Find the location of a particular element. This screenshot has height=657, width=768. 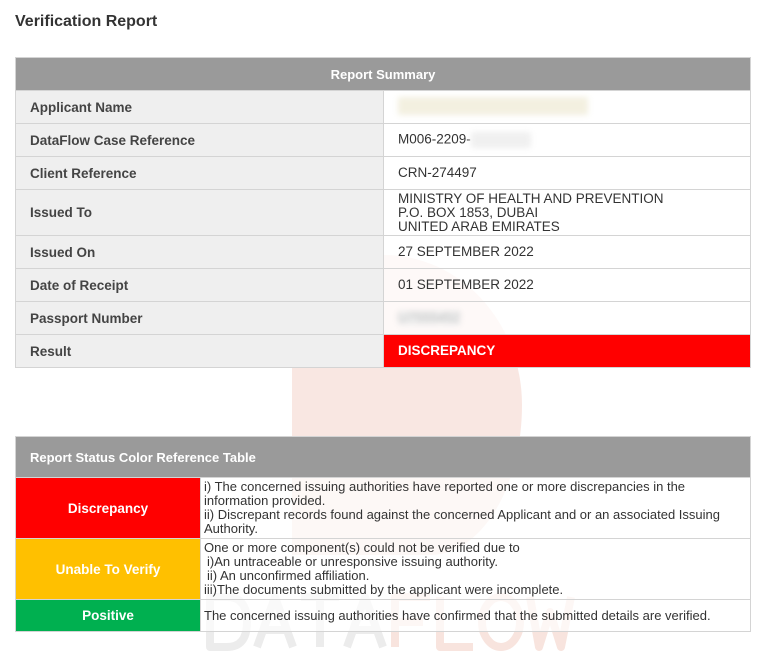

reference-table-header: Report Status Color Reference Table is located at coordinates (383, 457).